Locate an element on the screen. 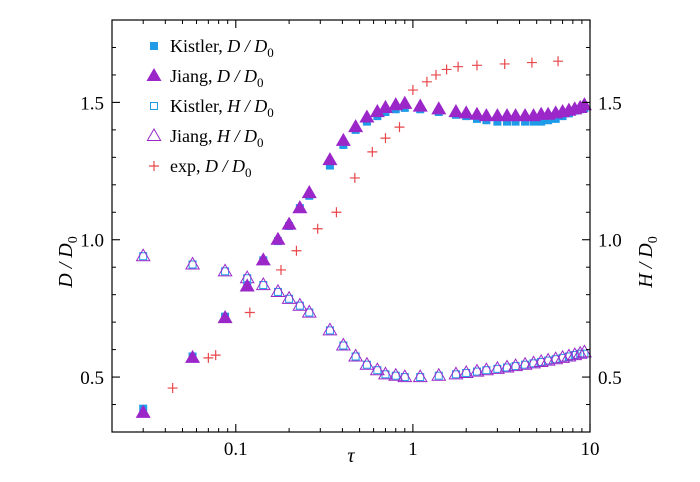 This screenshot has height=482, width=700. y-tick-label-right: 1.5 is located at coordinates (610, 103).